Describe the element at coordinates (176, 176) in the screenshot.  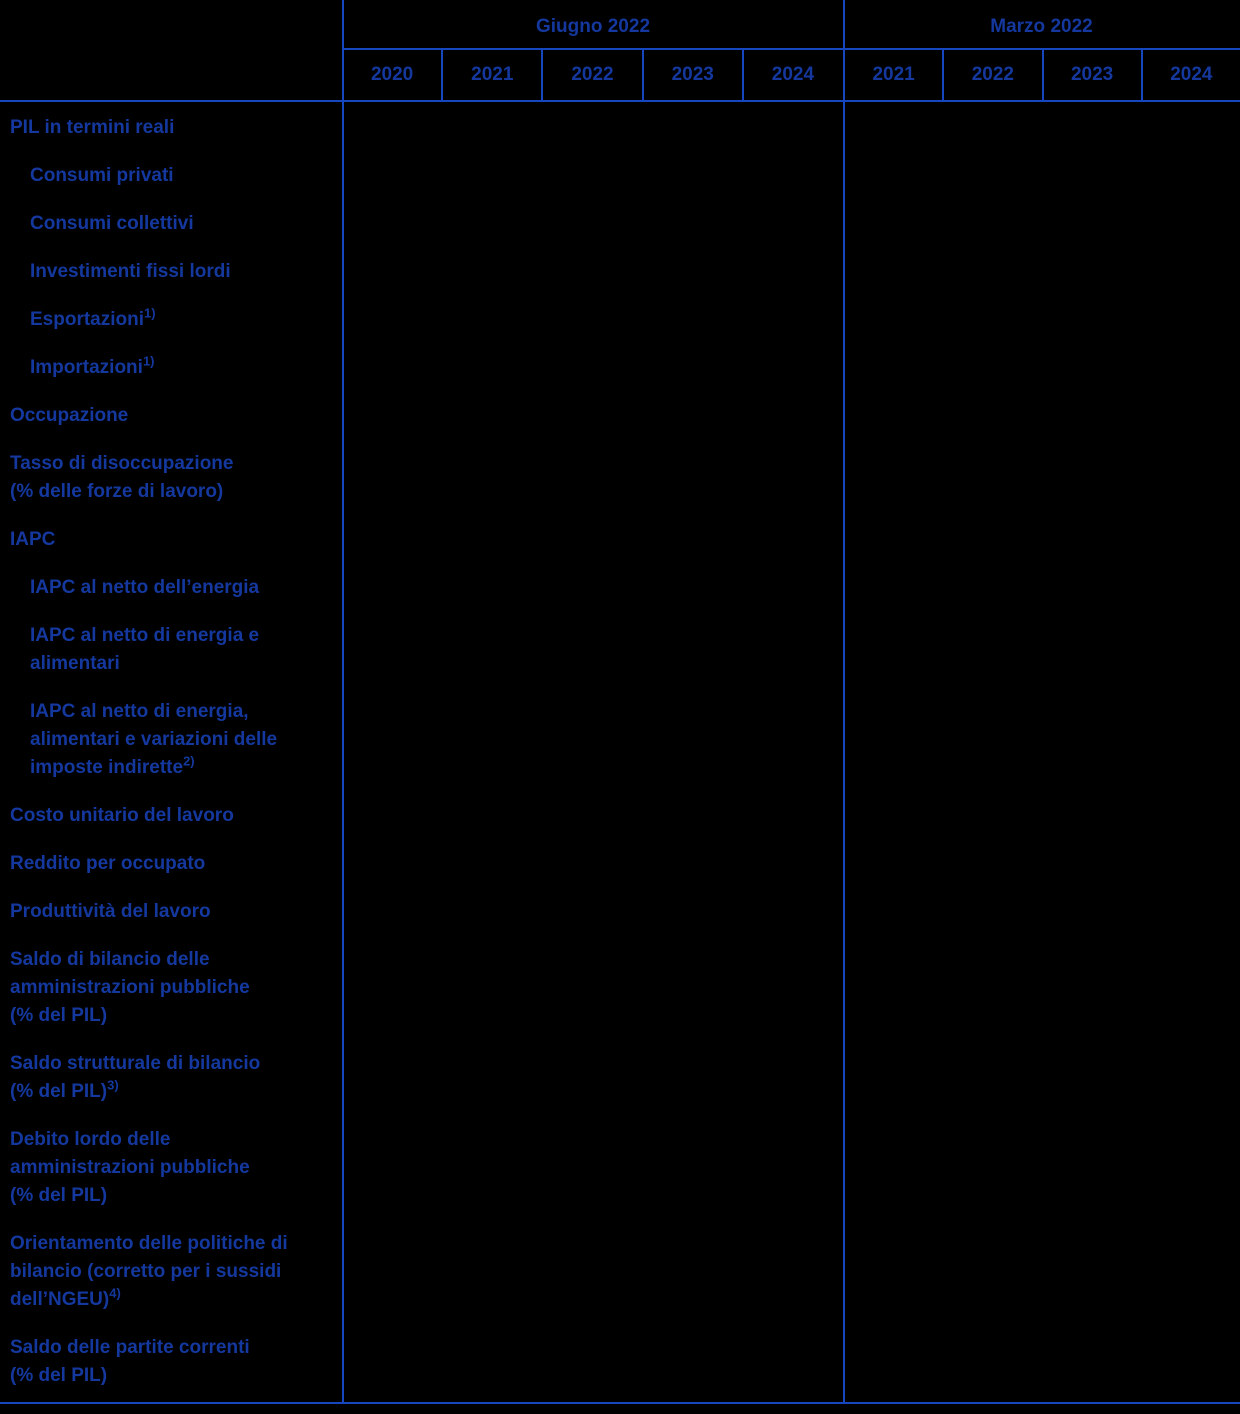
I see `row-label: Consumi privati` at that location.